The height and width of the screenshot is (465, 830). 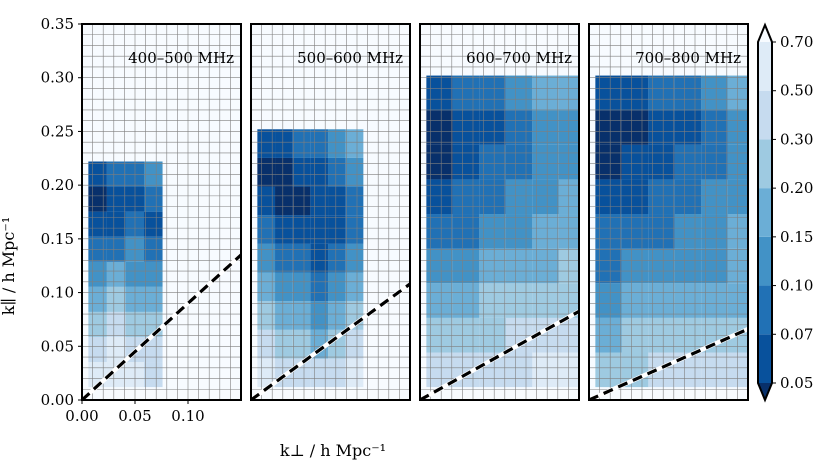 What do you see at coordinates (796, 237) in the screenshot?
I see `colorbar-tick-label: 0.15` at bounding box center [796, 237].